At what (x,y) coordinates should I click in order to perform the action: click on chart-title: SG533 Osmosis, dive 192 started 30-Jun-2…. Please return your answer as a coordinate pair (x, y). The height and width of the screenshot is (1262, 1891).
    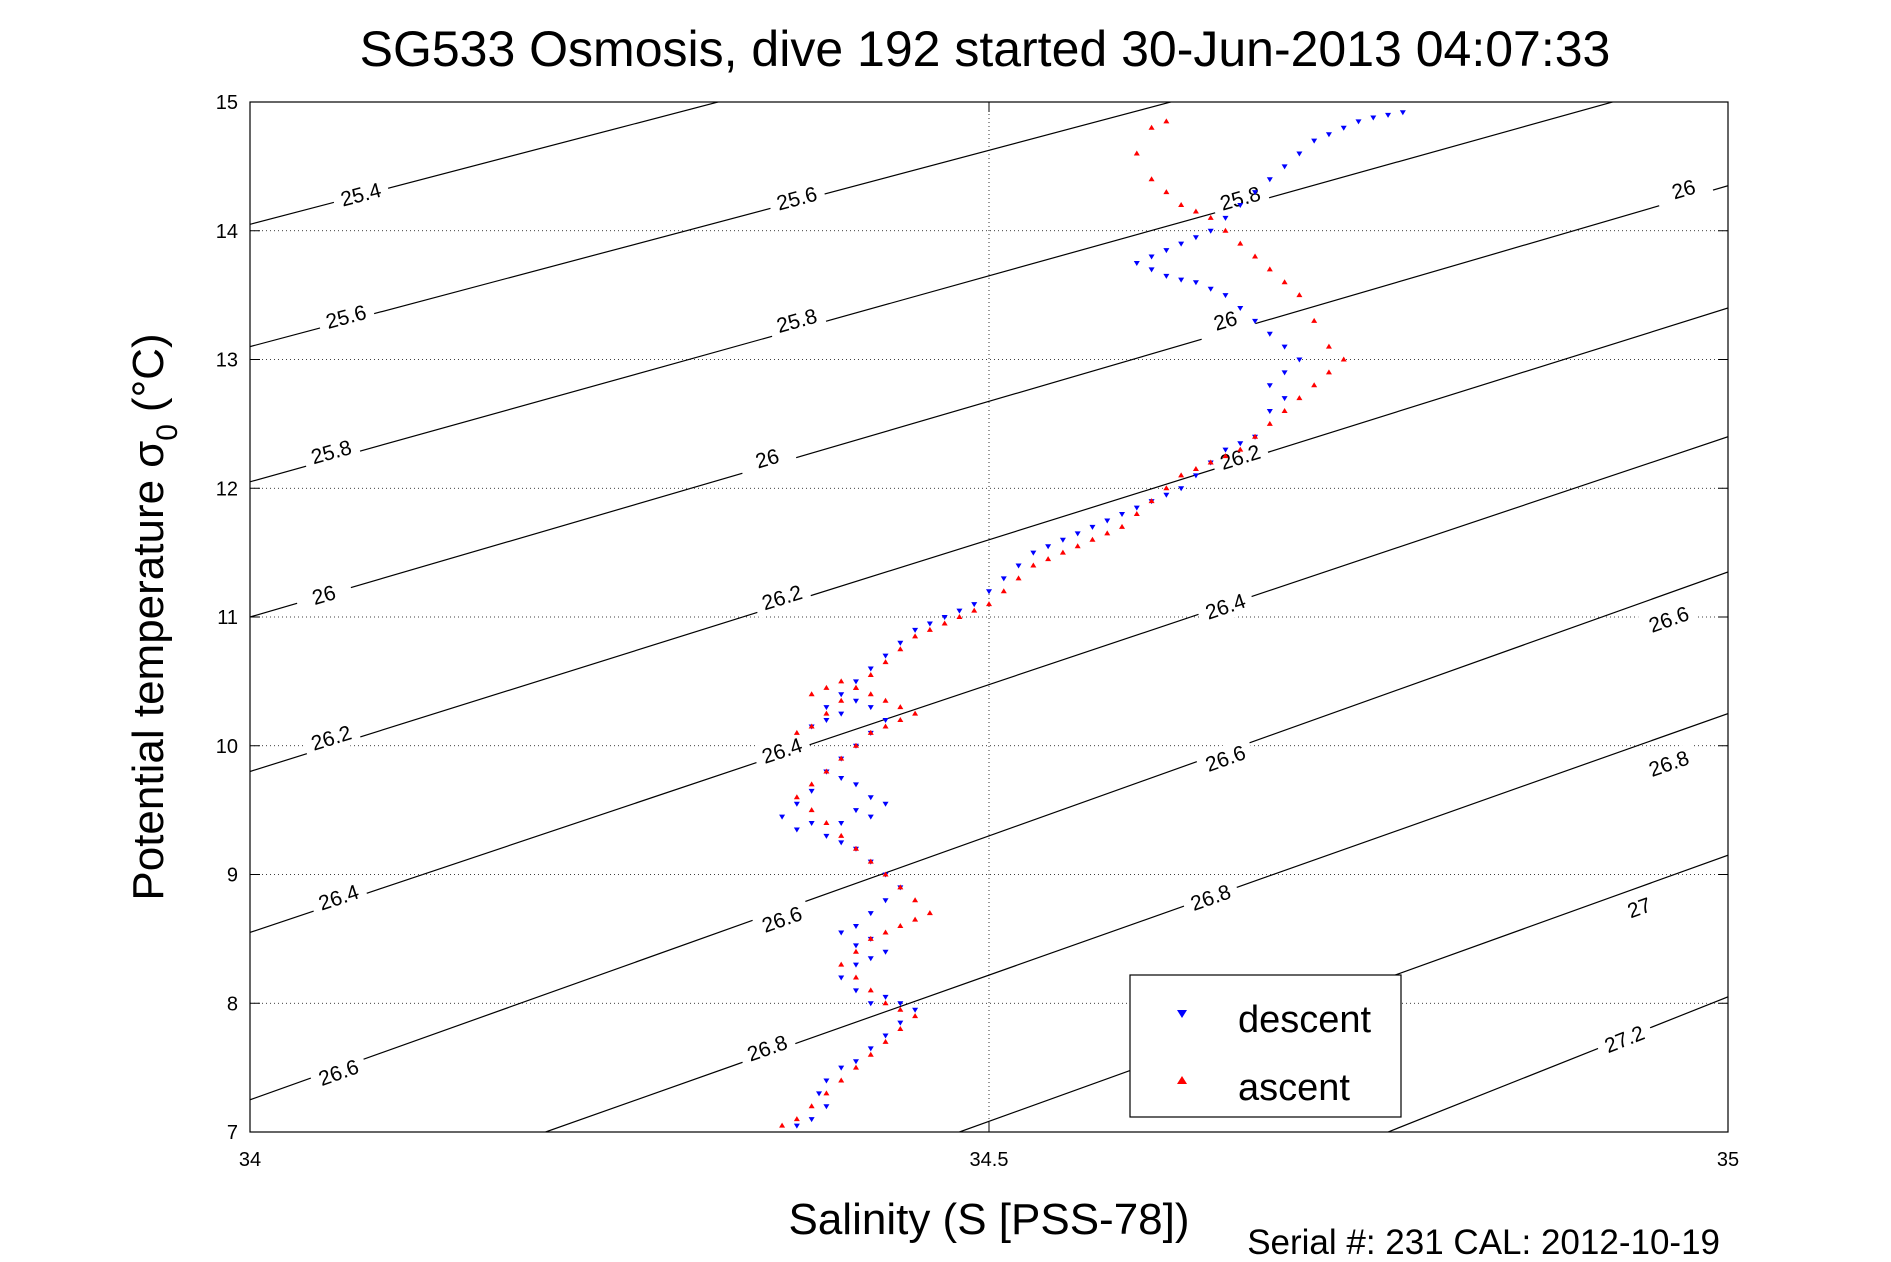
    Looking at the image, I should click on (985, 49).